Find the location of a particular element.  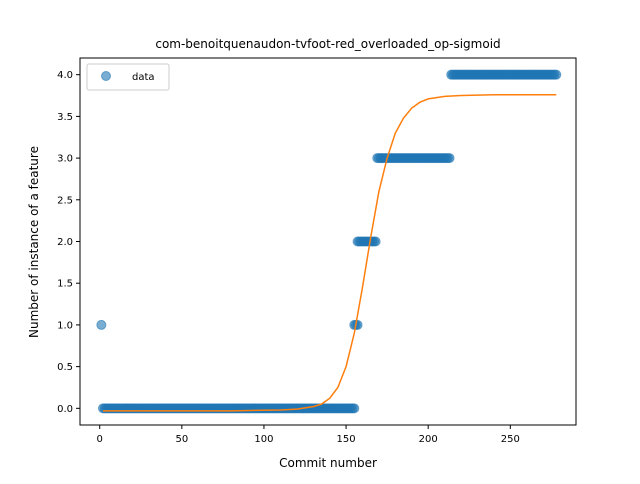

y-tick-label: 0.0 is located at coordinates (65, 409).